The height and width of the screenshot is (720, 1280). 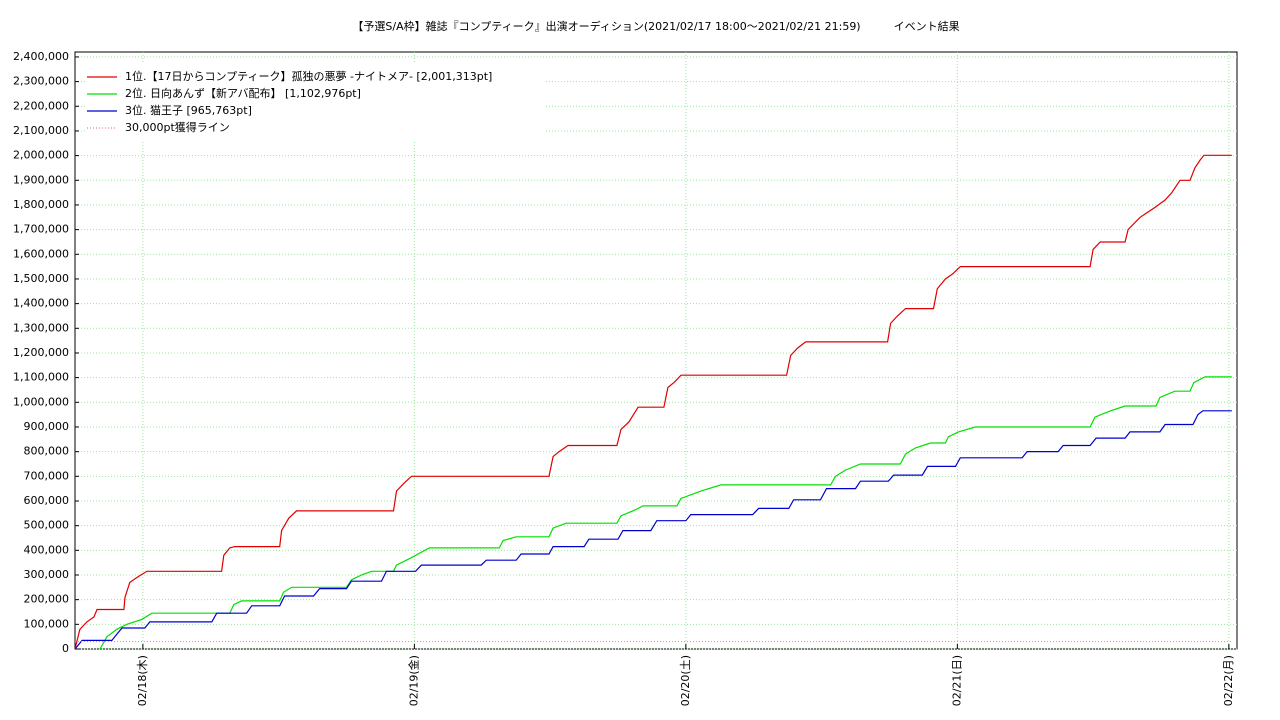 I want to click on y-tick-label: 1,600,000, so click(x=41, y=253).